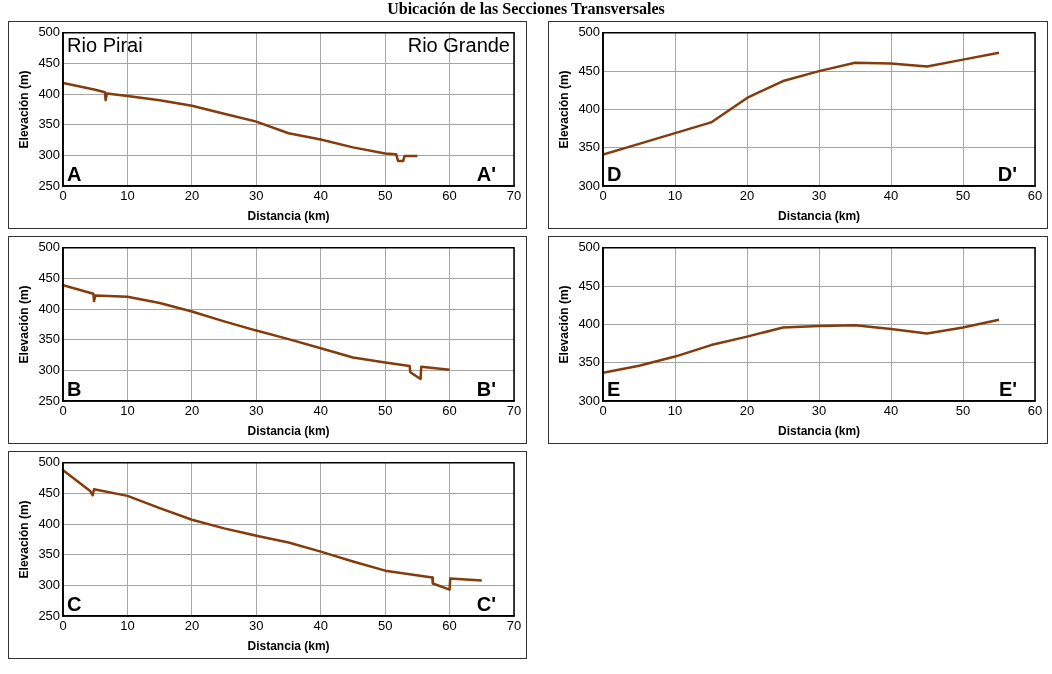  What do you see at coordinates (1007, 173) in the screenshot?
I see `annotation: D'` at bounding box center [1007, 173].